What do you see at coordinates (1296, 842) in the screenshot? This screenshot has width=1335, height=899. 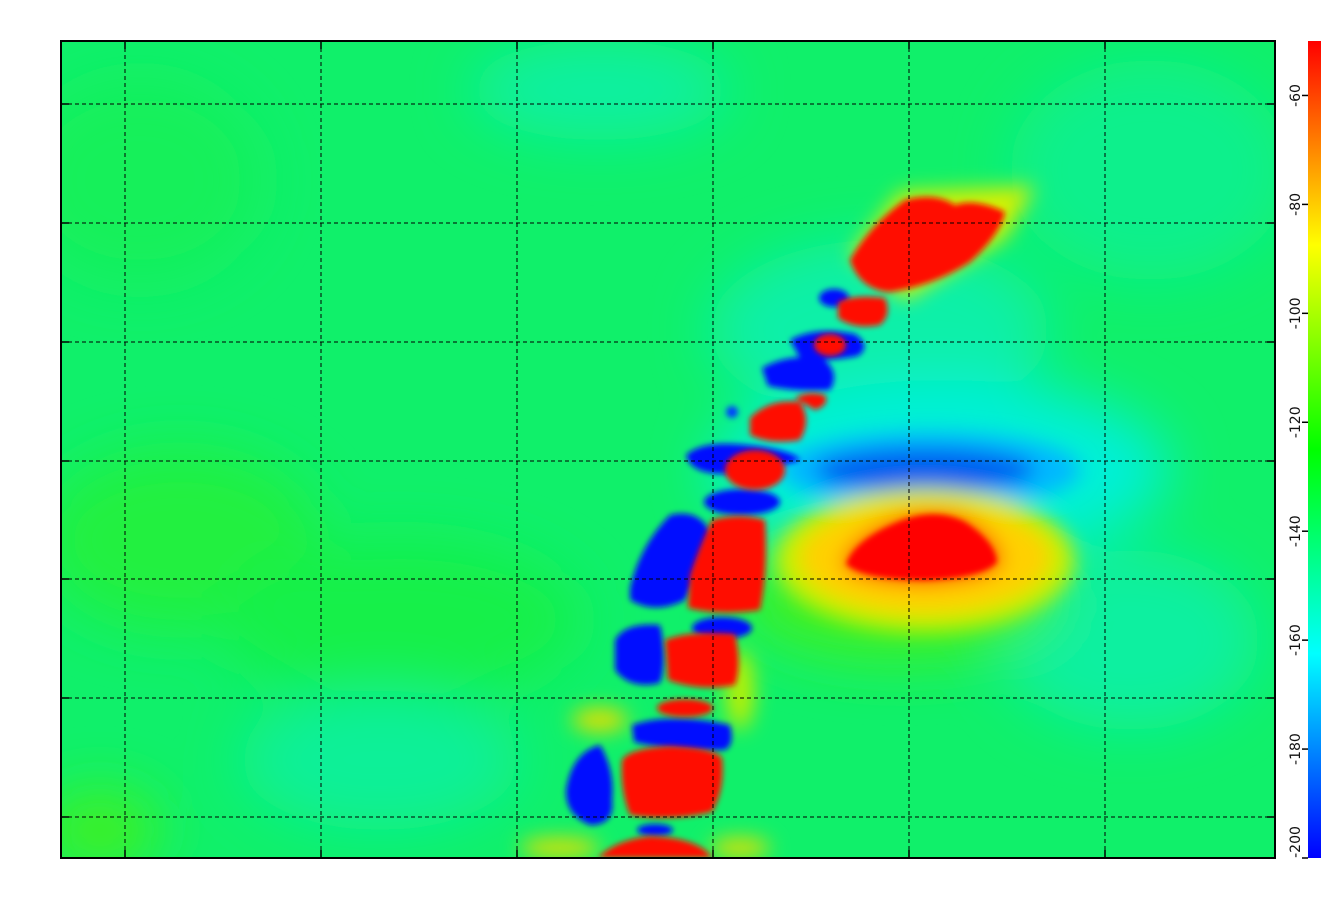 I see `colorbar-tick-label: -200` at bounding box center [1296, 842].